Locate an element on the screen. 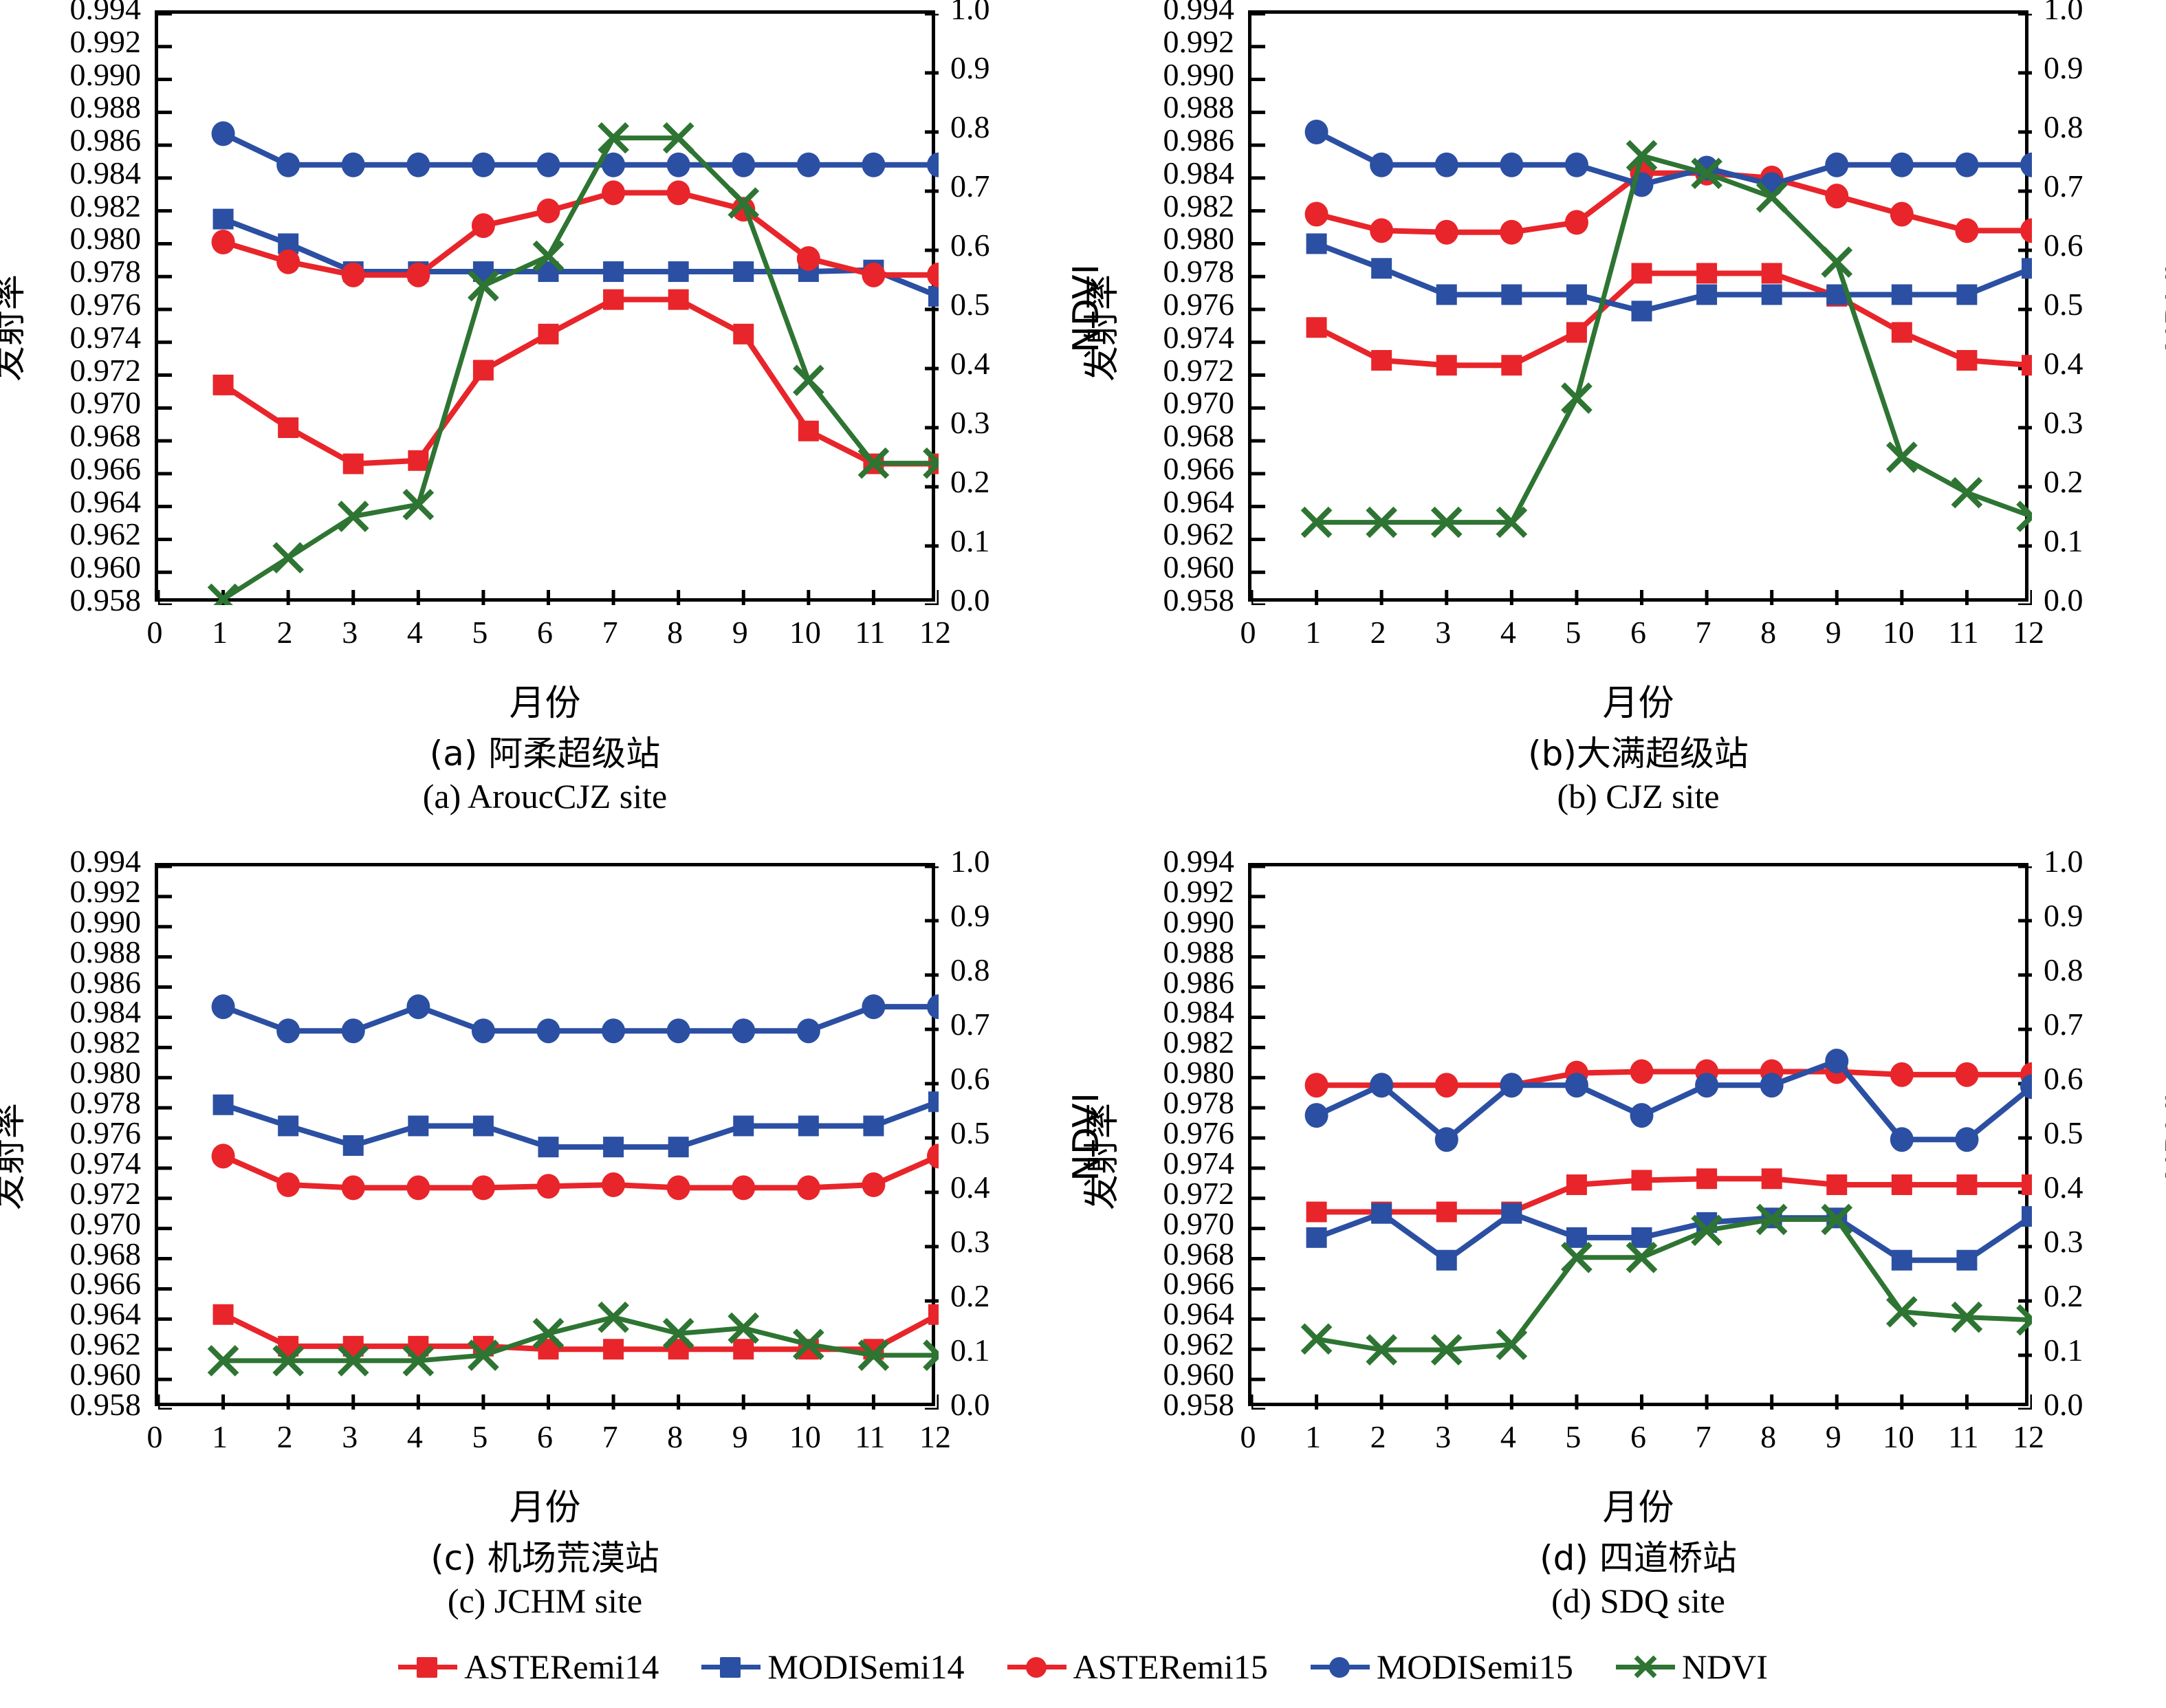 The height and width of the screenshot is (1708, 2166). plot-canvas-b is located at coordinates (1641, 309).